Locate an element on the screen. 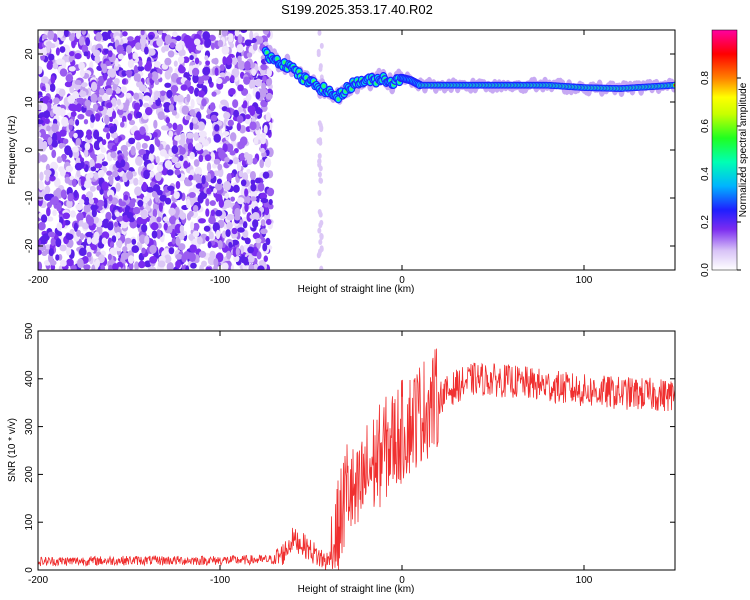  snr-x-tick-label: -200 is located at coordinates (38, 580).